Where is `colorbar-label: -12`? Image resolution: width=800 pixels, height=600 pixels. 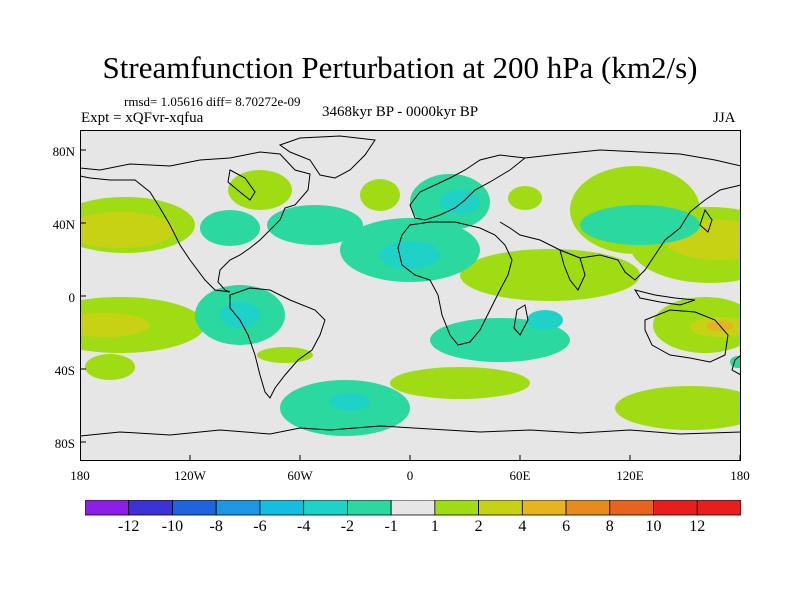
colorbar-label: -12 is located at coordinates (129, 526).